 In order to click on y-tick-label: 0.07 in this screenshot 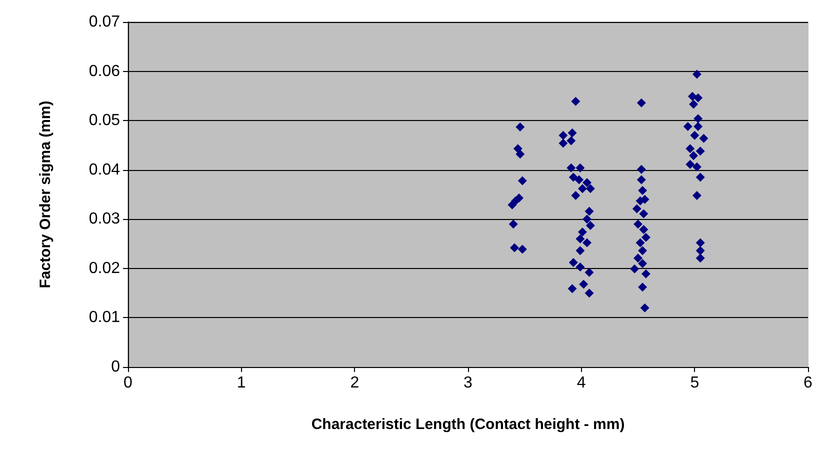, I will do `click(104, 22)`.